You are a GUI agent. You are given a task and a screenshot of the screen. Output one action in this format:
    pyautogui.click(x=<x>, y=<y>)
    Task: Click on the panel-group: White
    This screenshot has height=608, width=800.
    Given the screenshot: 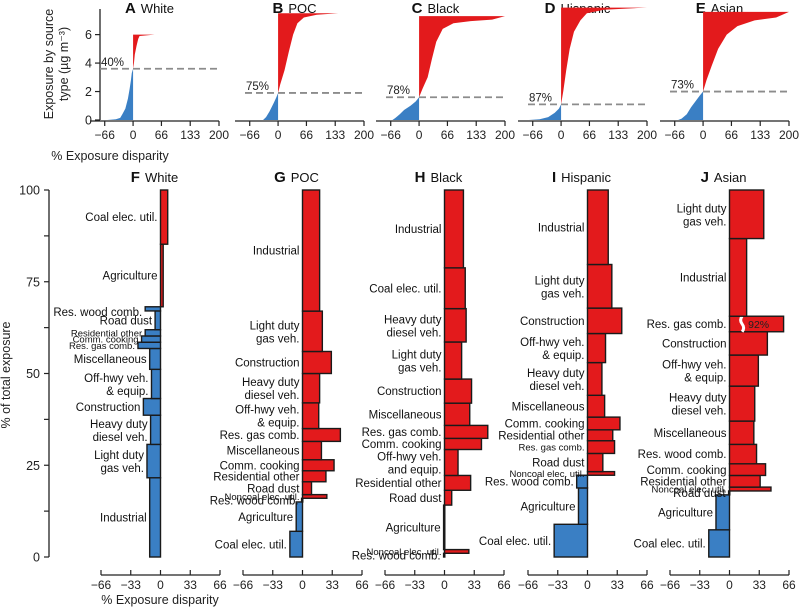 What is the action you would take?
    pyautogui.click(x=161, y=177)
    